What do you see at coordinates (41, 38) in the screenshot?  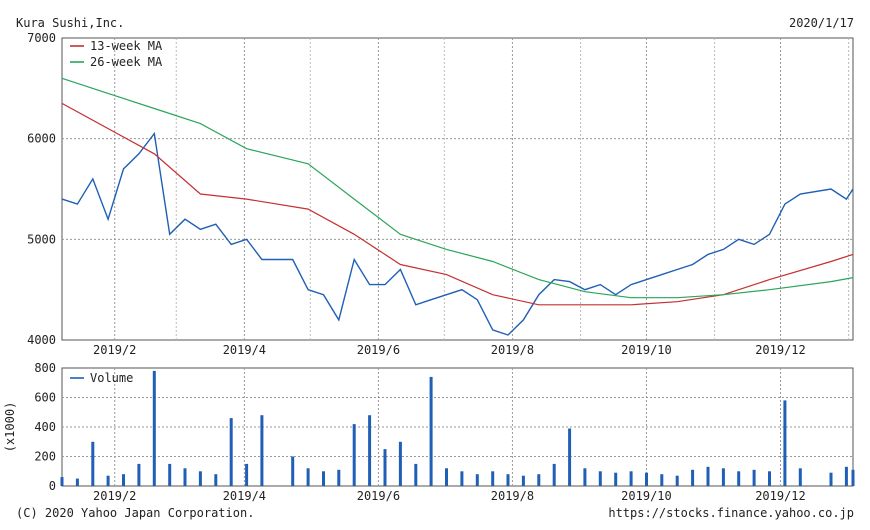 I see `price-y-tick-label: 7000` at bounding box center [41, 38].